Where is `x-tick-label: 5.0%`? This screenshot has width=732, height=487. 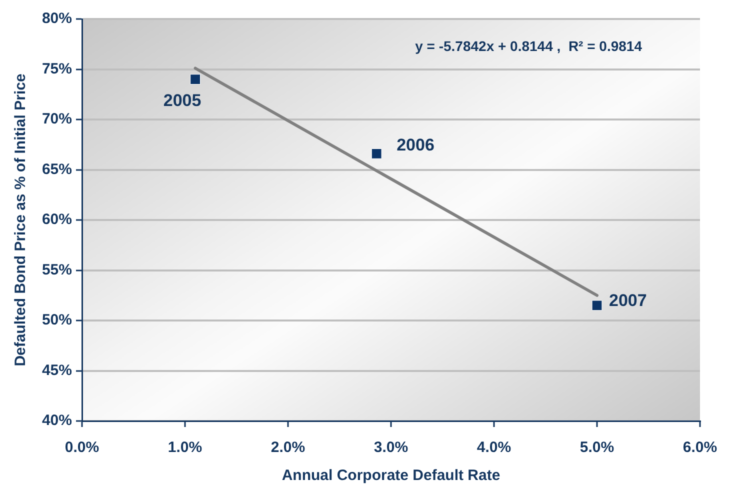
x-tick-label: 5.0% is located at coordinates (597, 447).